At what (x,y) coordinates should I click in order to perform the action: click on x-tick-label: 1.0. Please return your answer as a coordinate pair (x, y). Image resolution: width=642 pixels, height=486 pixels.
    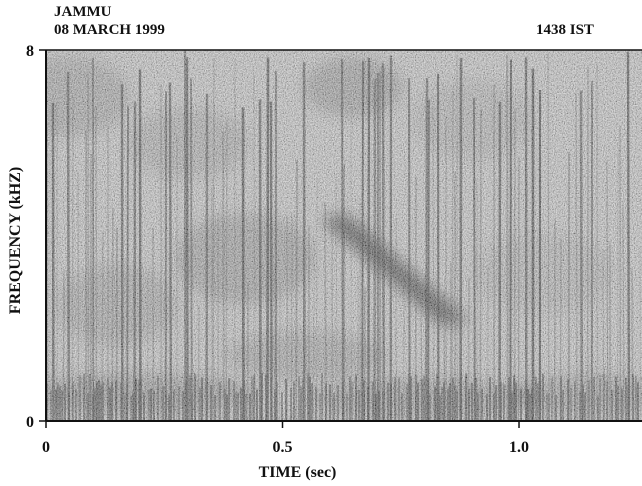
    Looking at the image, I should click on (519, 447).